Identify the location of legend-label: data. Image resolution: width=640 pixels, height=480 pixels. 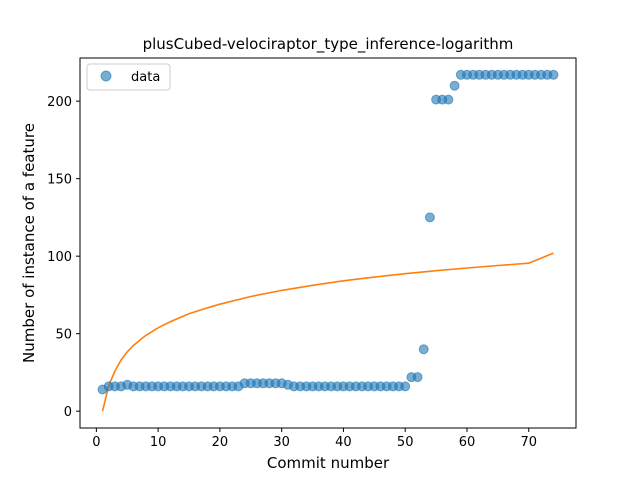
(145, 77).